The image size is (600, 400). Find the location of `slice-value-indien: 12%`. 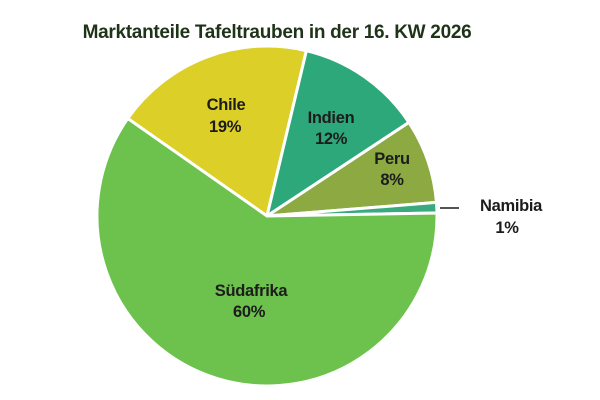

slice-value-indien: 12% is located at coordinates (331, 139).